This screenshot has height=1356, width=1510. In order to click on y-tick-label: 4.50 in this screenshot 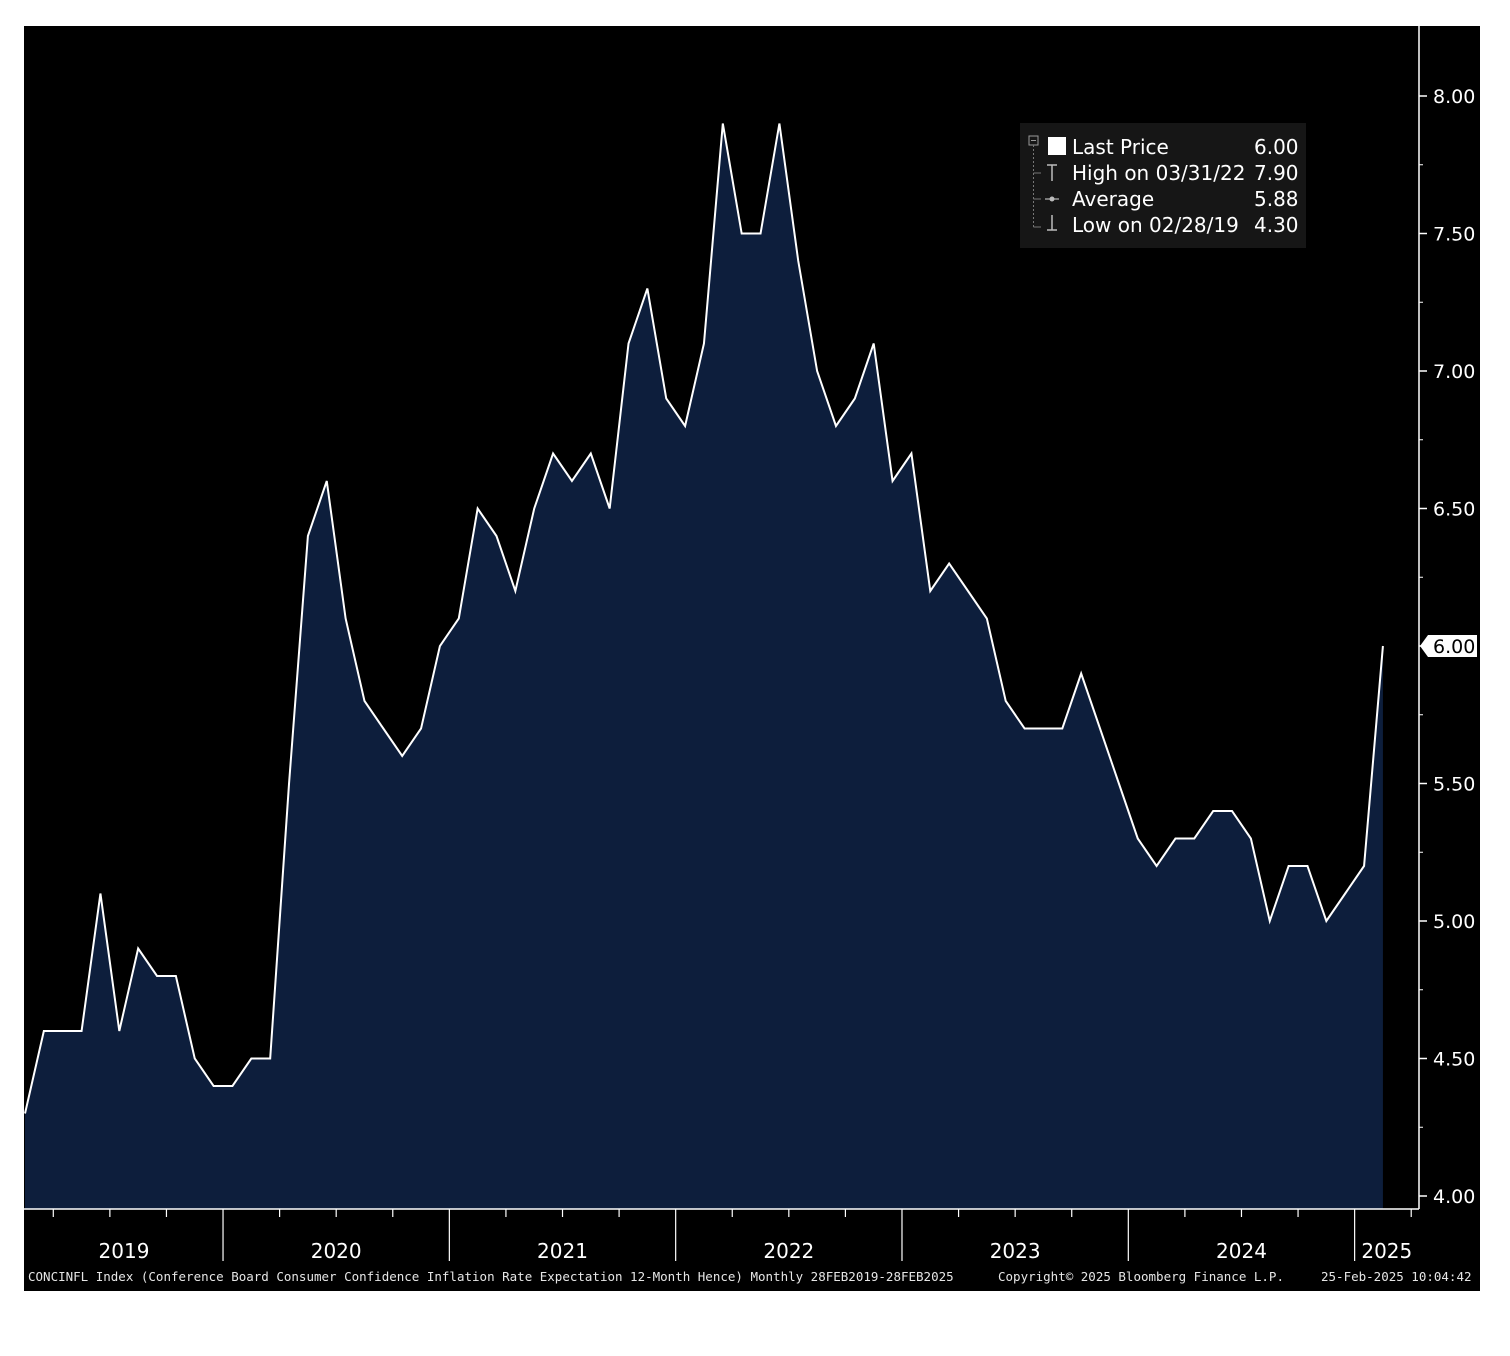, I will do `click(1454, 1060)`.